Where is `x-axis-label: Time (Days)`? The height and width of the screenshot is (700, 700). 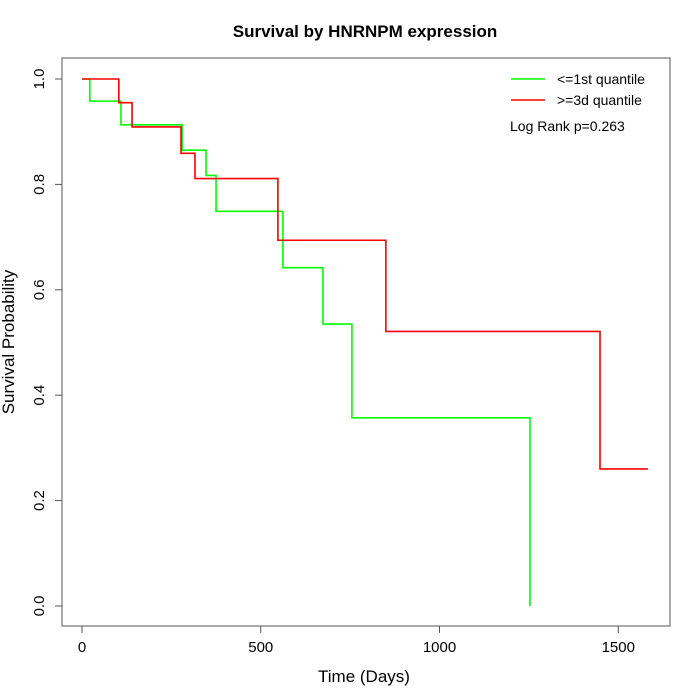 x-axis-label: Time (Days) is located at coordinates (364, 676).